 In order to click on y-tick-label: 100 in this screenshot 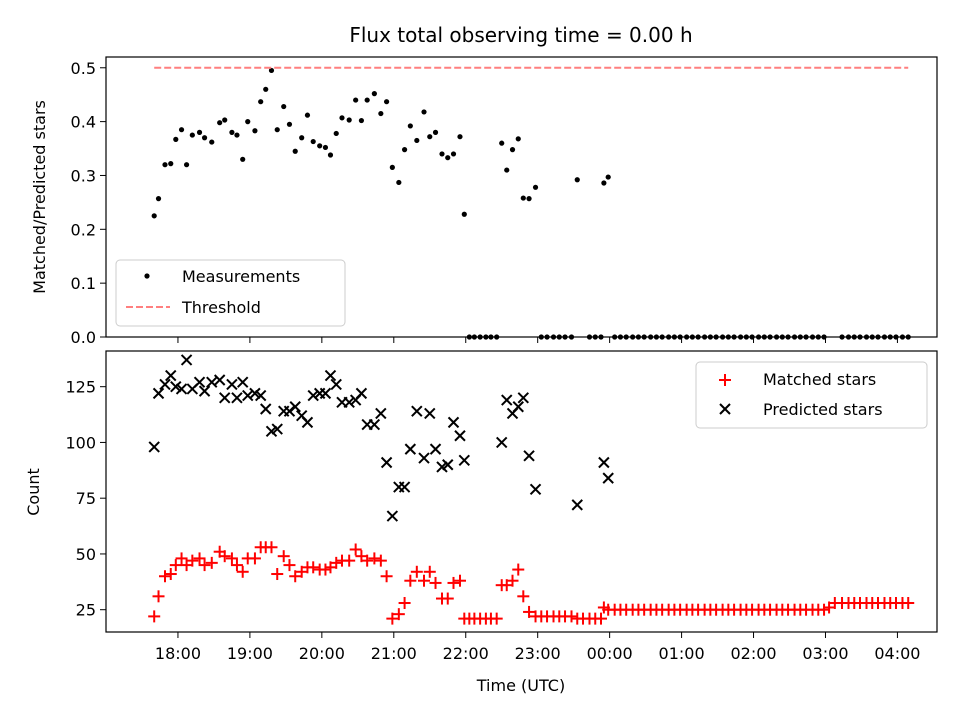, I will do `click(80, 442)`.